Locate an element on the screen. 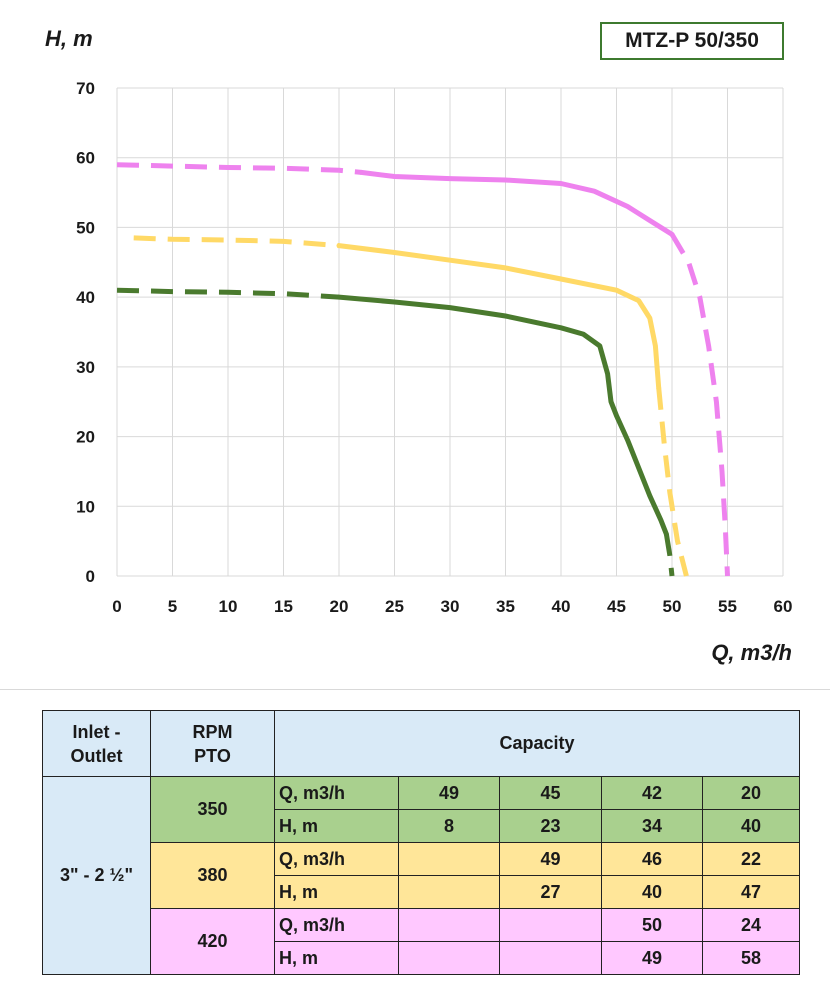 Image resolution: width=830 pixels, height=1000 pixels. table-cell: 22 is located at coordinates (751, 859).